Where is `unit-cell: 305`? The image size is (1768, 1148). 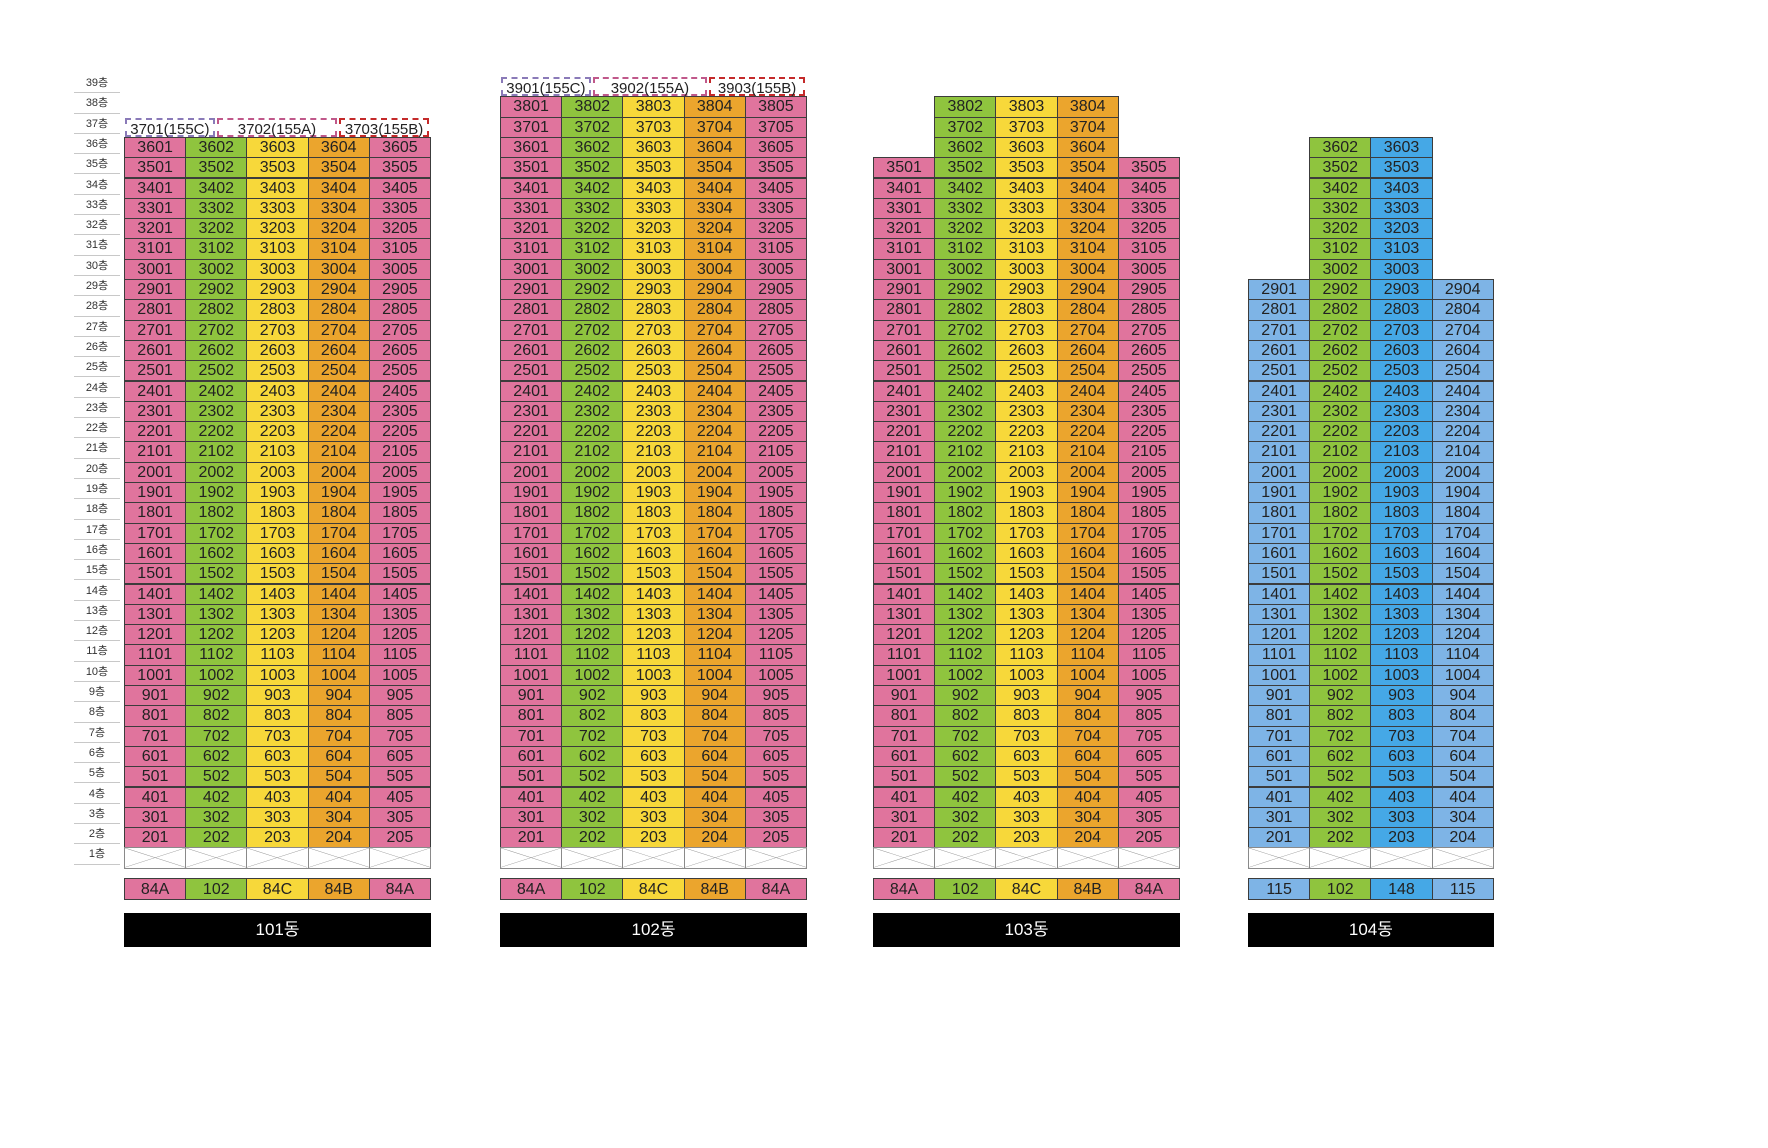 unit-cell: 305 is located at coordinates (399, 817).